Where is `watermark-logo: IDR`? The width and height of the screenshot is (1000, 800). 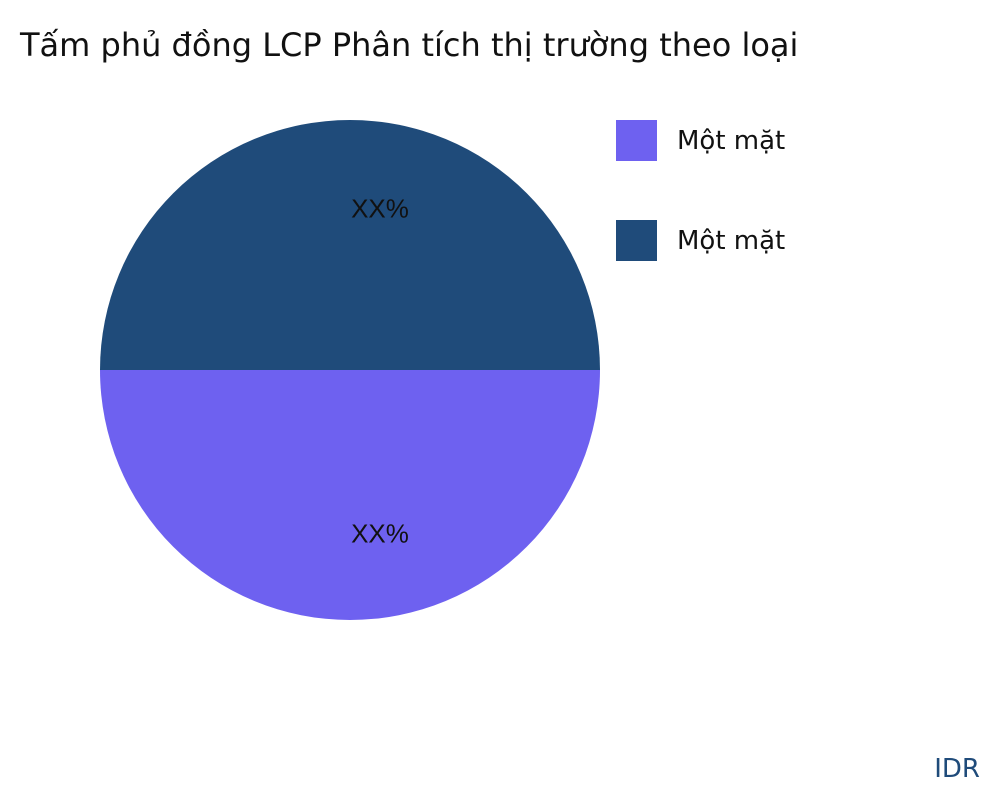
watermark-logo: IDR is located at coordinates (957, 769).